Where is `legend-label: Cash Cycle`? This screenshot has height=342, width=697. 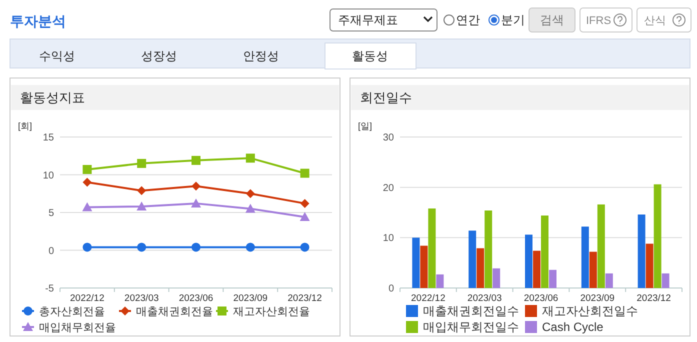
legend-label: Cash Cycle is located at coordinates (573, 327).